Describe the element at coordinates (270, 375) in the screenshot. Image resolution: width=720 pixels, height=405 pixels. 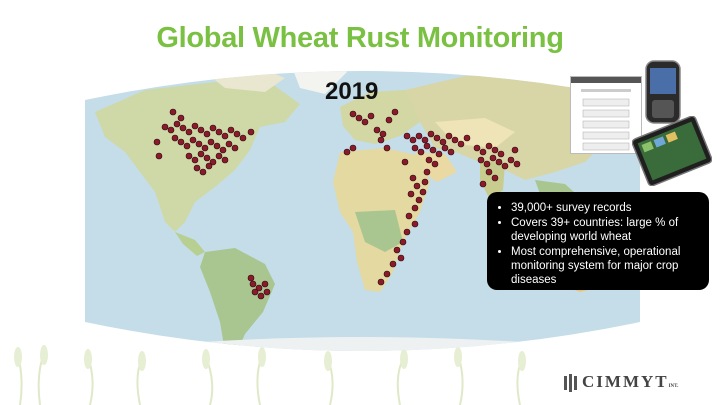
I see `wheat-decoration` at that location.